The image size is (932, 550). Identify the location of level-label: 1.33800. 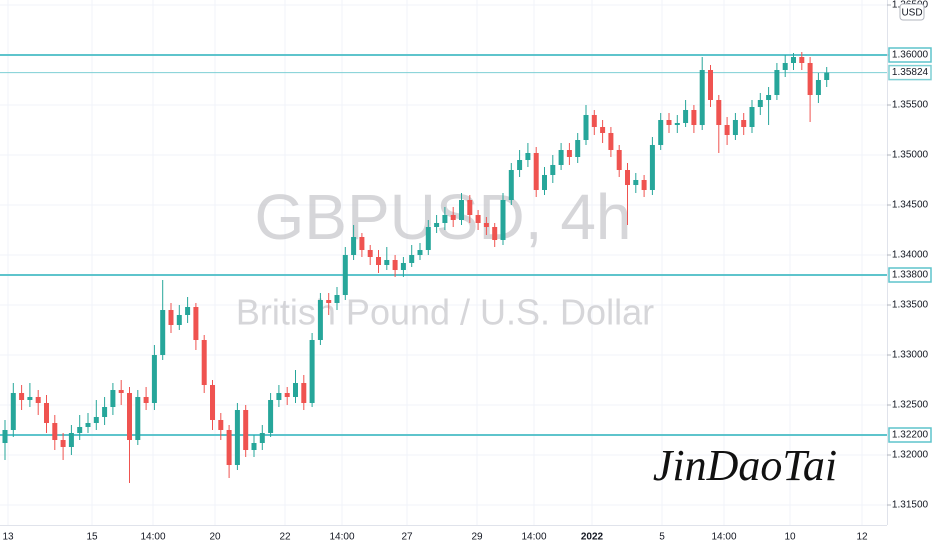
(910, 275).